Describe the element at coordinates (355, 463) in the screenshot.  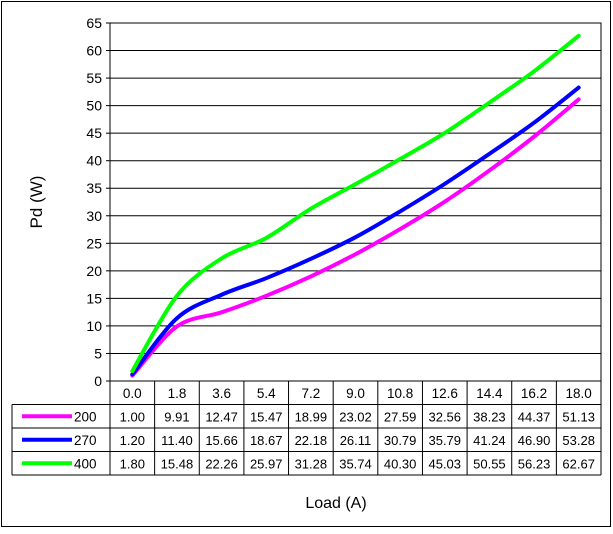
I see `data-label: 35.74` at that location.